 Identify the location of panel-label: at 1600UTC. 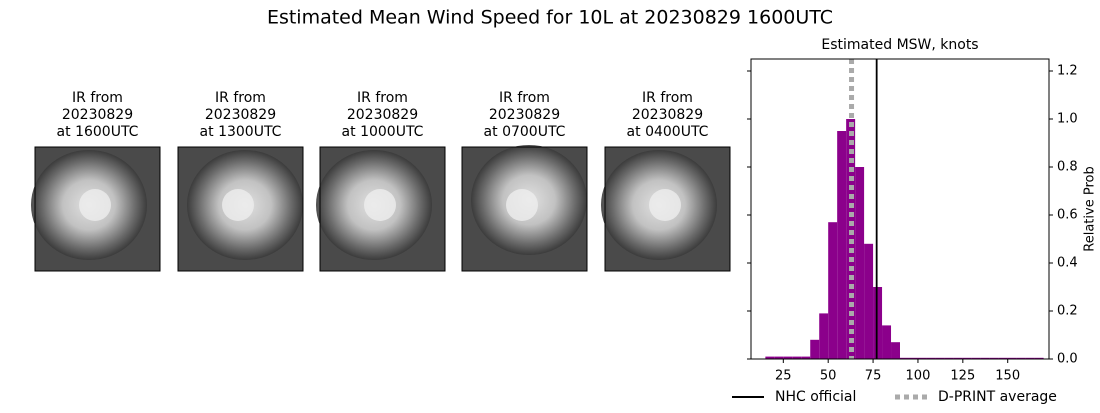
(98, 132).